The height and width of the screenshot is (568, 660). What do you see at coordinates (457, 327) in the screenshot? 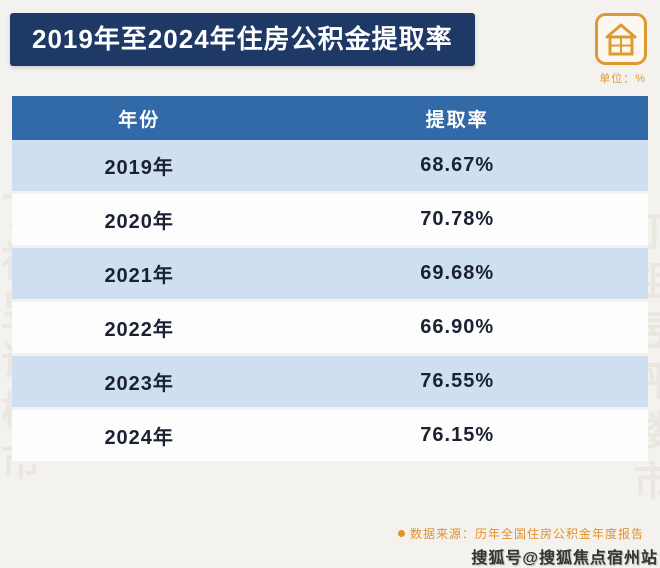
I see `cell-rate: 66.90%` at bounding box center [457, 327].